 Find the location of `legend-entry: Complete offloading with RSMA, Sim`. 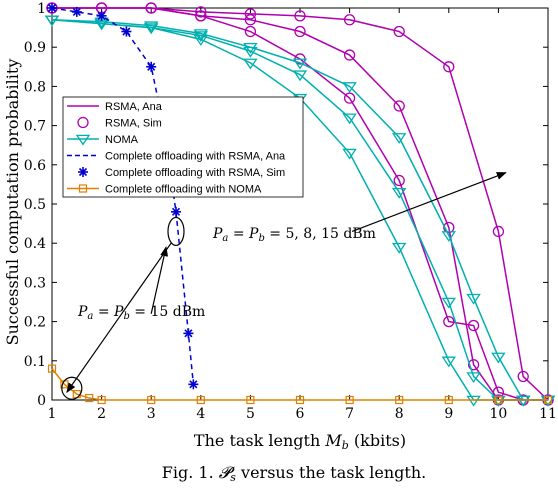

legend-entry: Complete offloading with RSMA, Sim is located at coordinates (181, 173).